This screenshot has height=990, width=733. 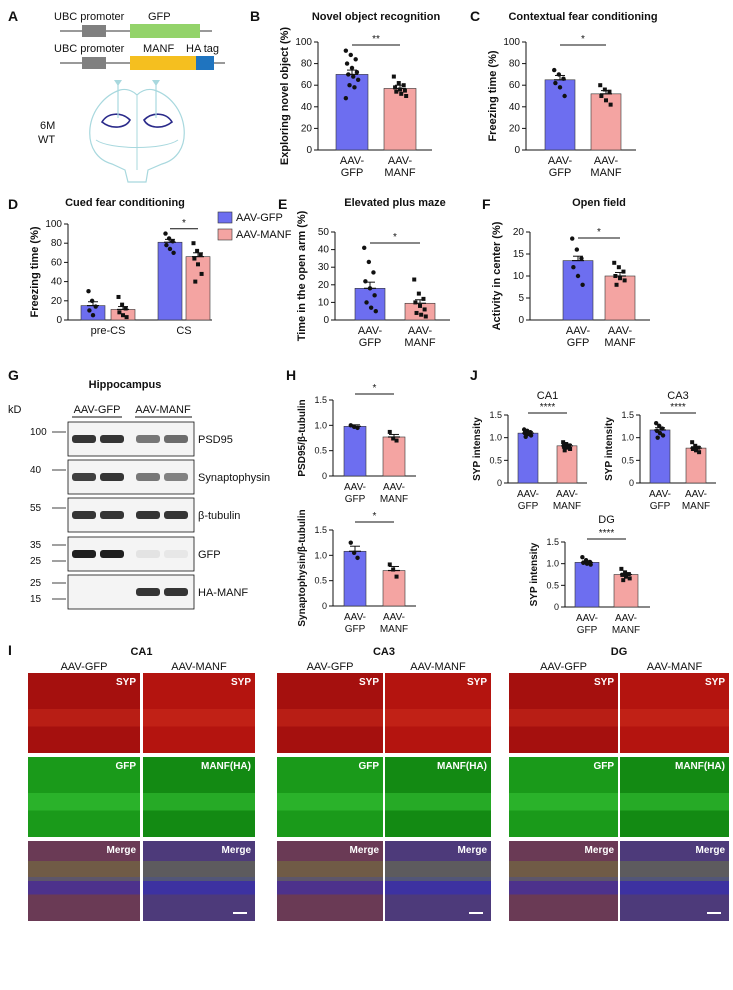 What do you see at coordinates (13, 375) in the screenshot?
I see `panel-letter-g: G` at bounding box center [13, 375].